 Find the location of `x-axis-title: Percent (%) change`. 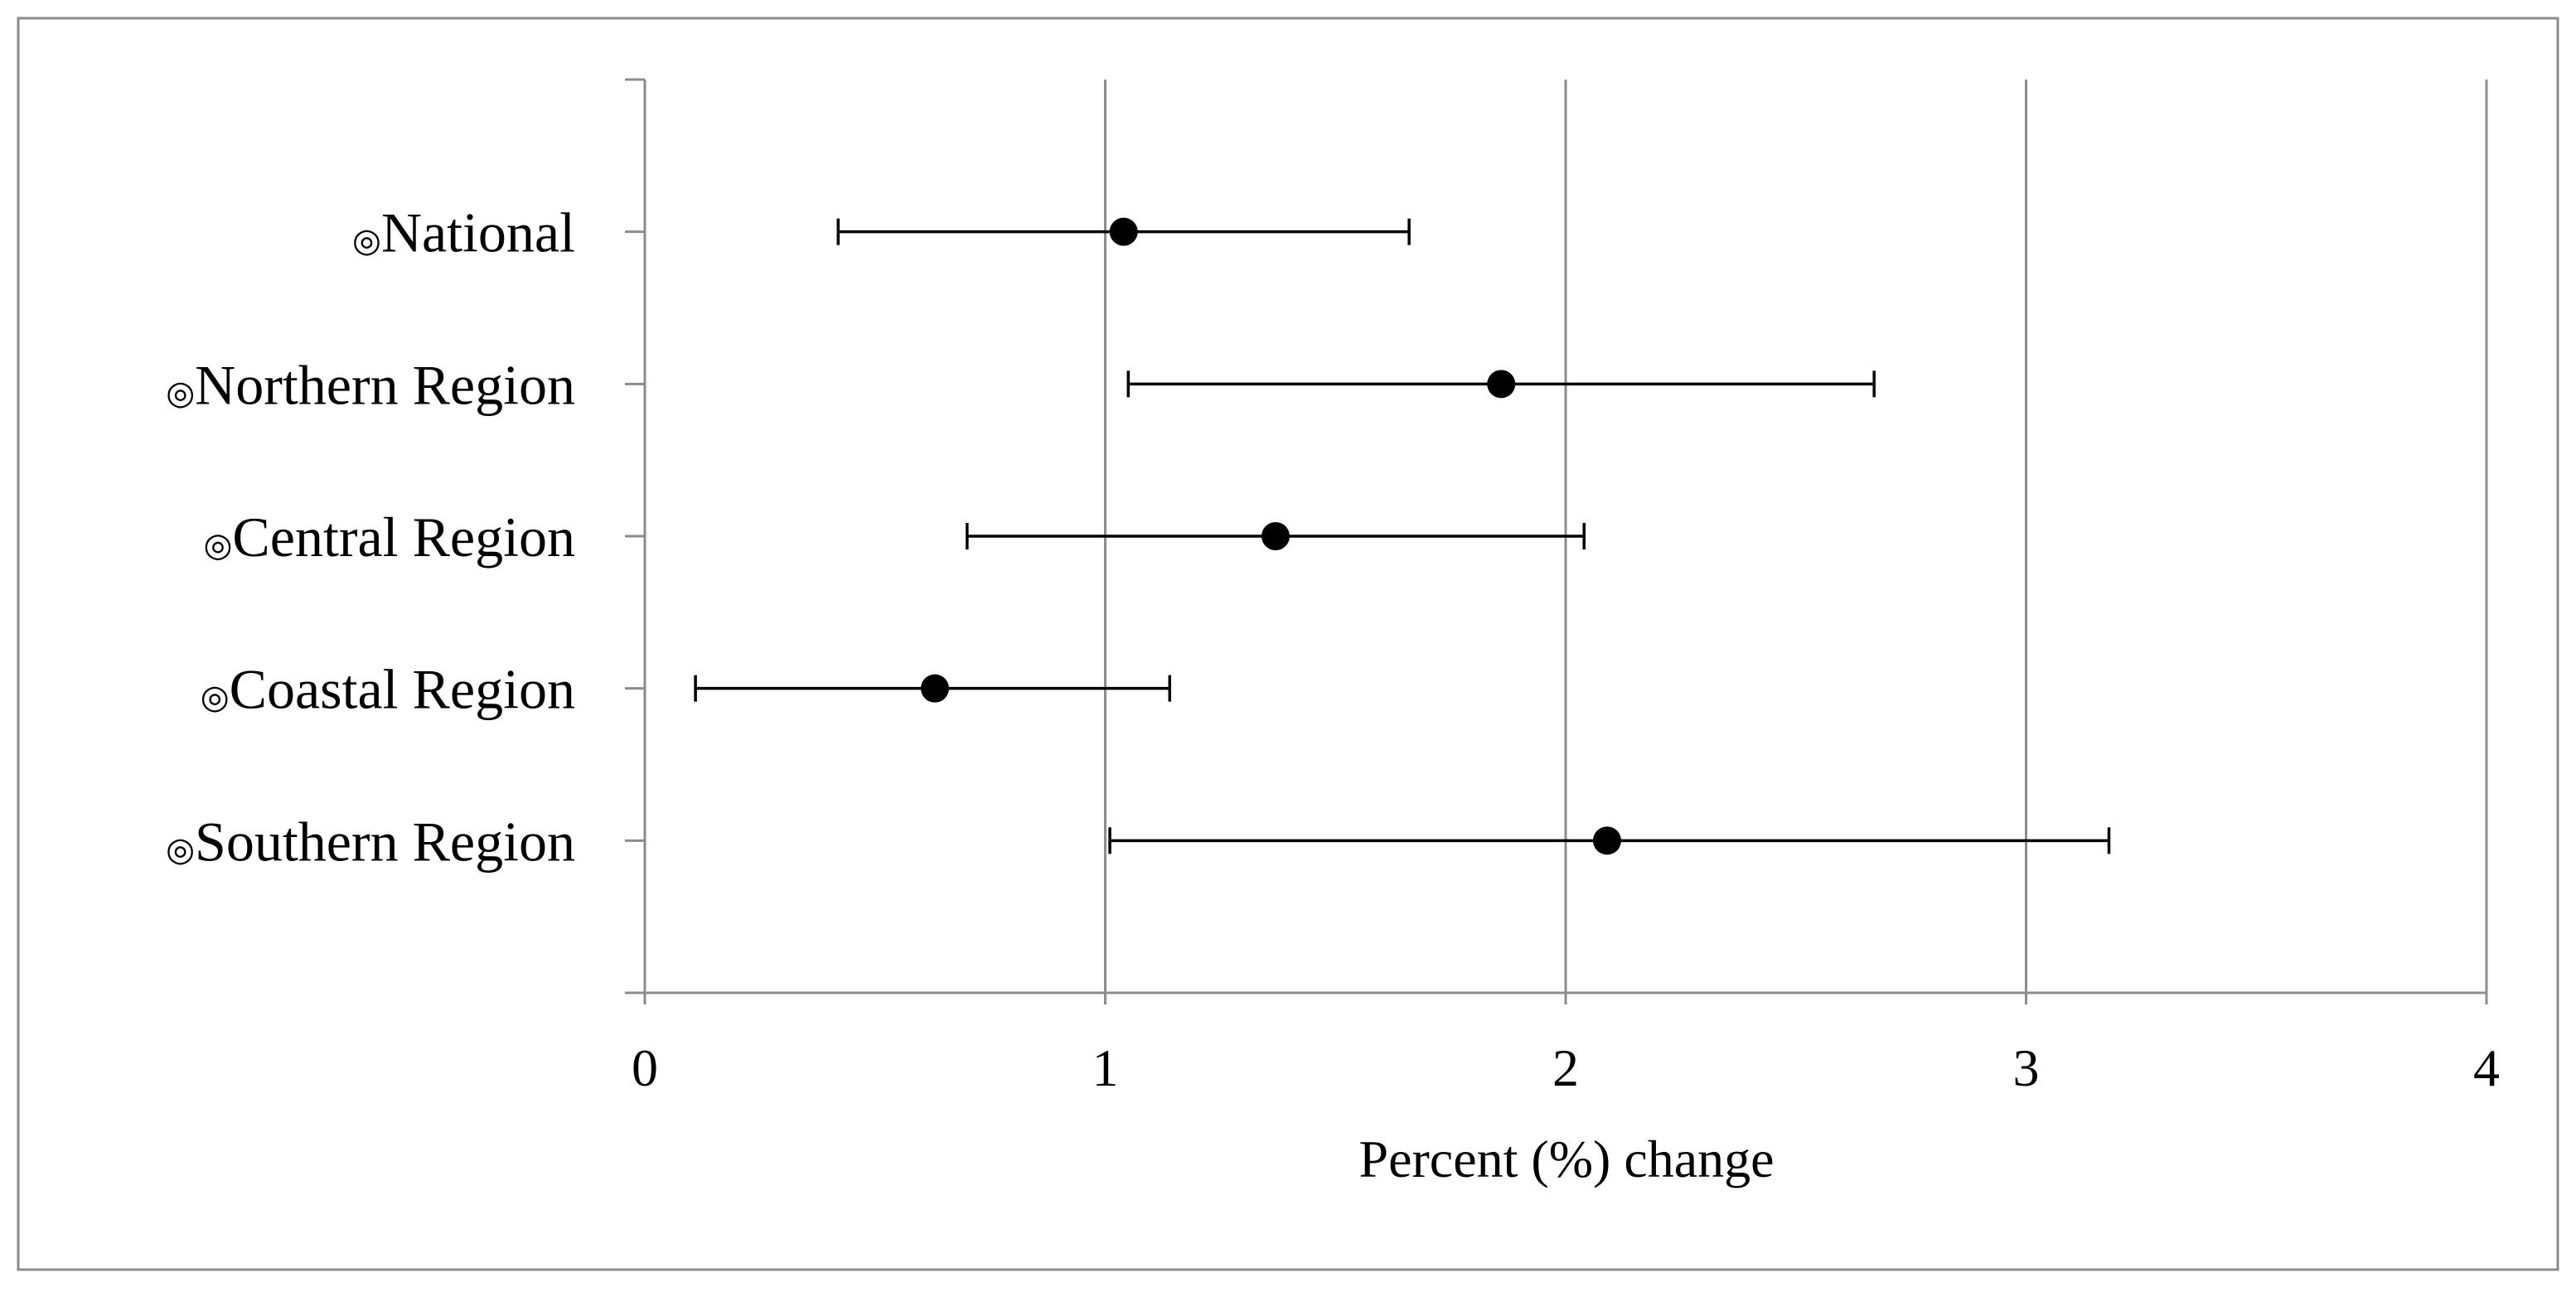

x-axis-title: Percent (%) change is located at coordinates (1566, 1159).